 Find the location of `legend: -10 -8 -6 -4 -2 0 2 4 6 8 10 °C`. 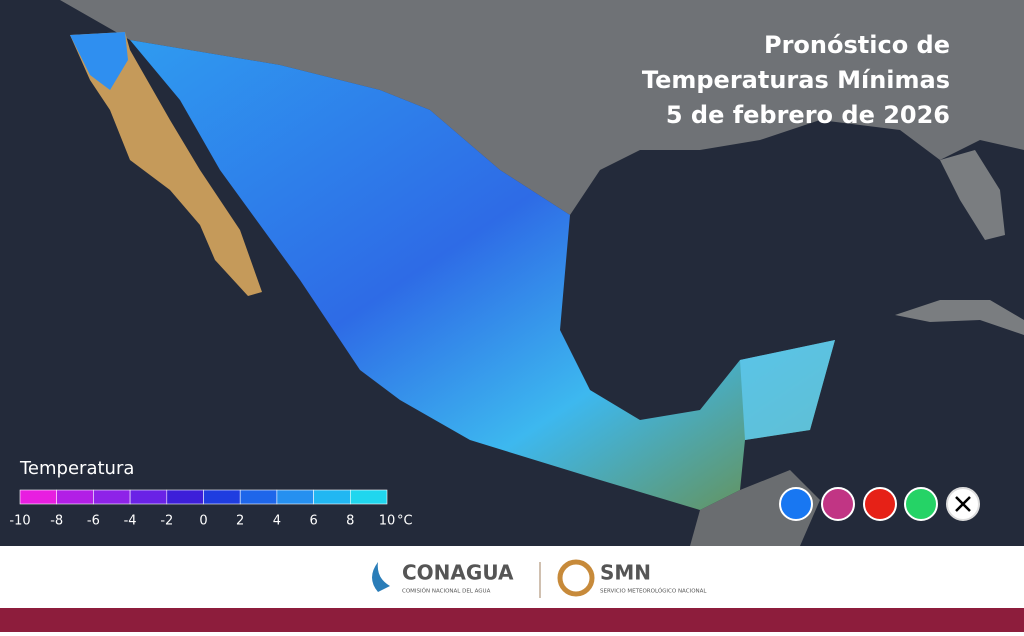

legend: -10 -8 -6 -4 -2 0 2 4 6 8 10 °C is located at coordinates (211, 509).